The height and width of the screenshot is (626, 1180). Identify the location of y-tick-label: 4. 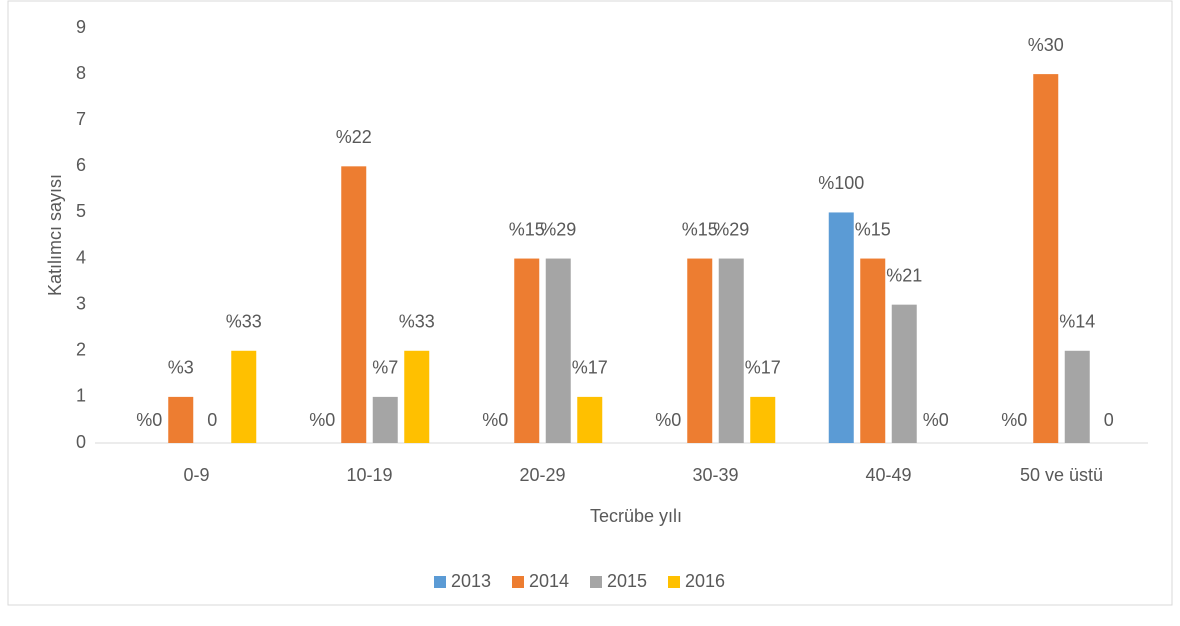
(81, 257).